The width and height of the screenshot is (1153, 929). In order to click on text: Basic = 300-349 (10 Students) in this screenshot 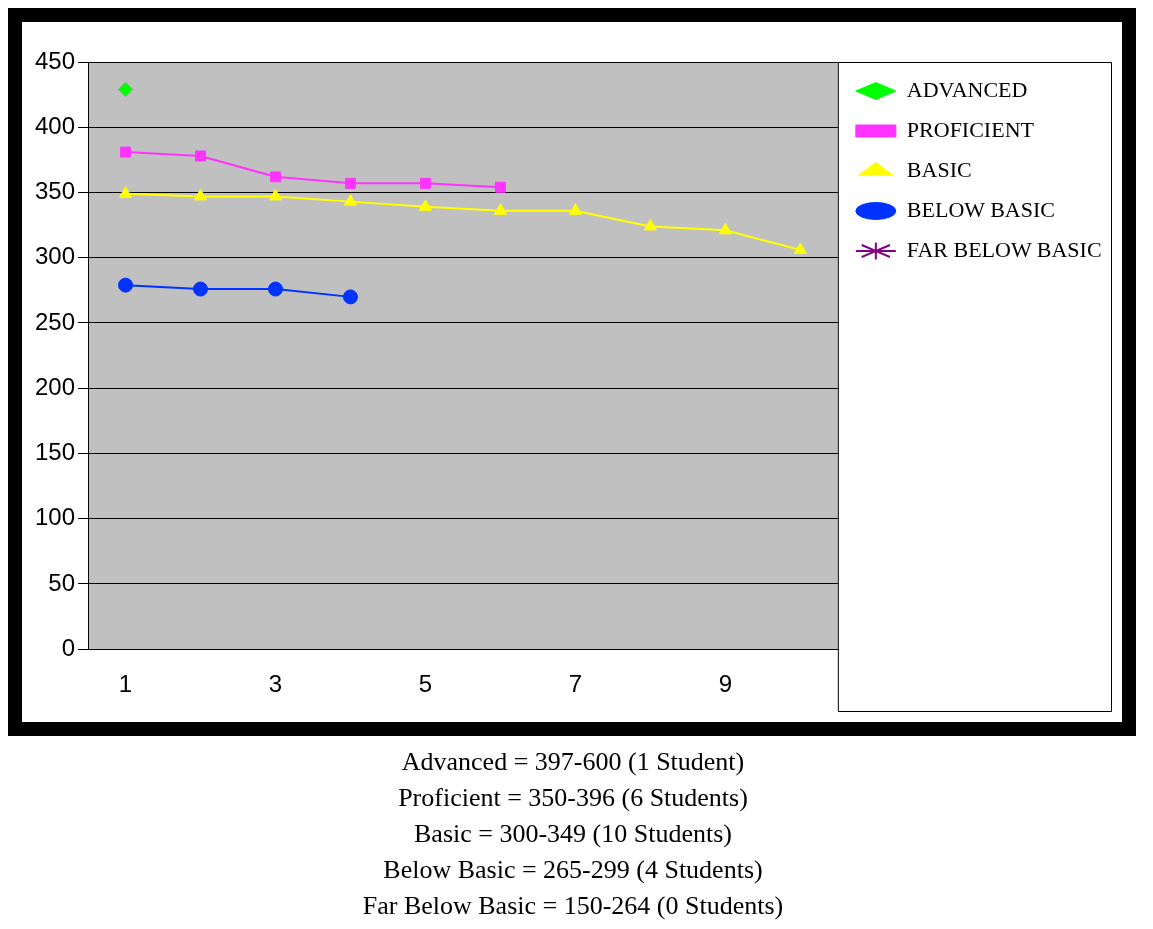, I will do `click(573, 834)`.